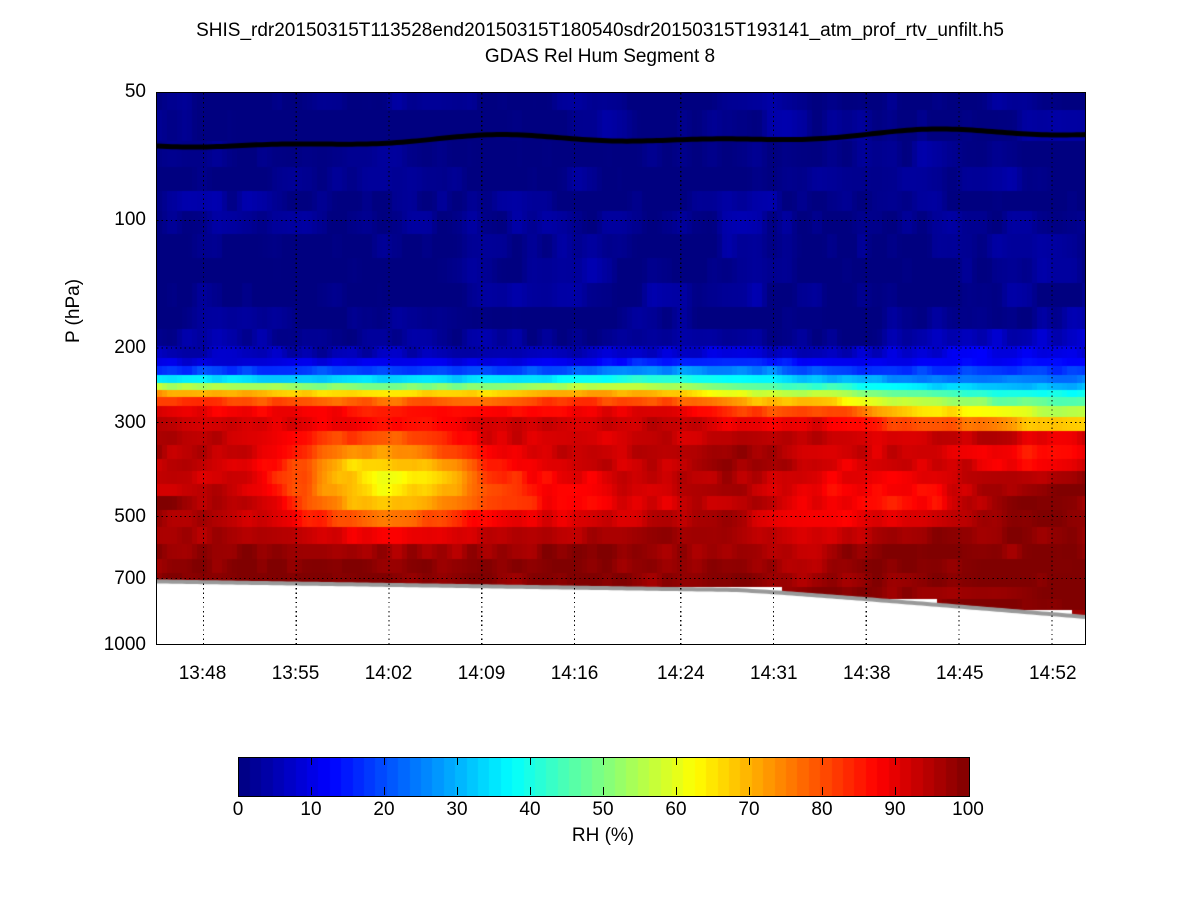  I want to click on x-tick-label-14-52: 14:52, so click(1053, 673).